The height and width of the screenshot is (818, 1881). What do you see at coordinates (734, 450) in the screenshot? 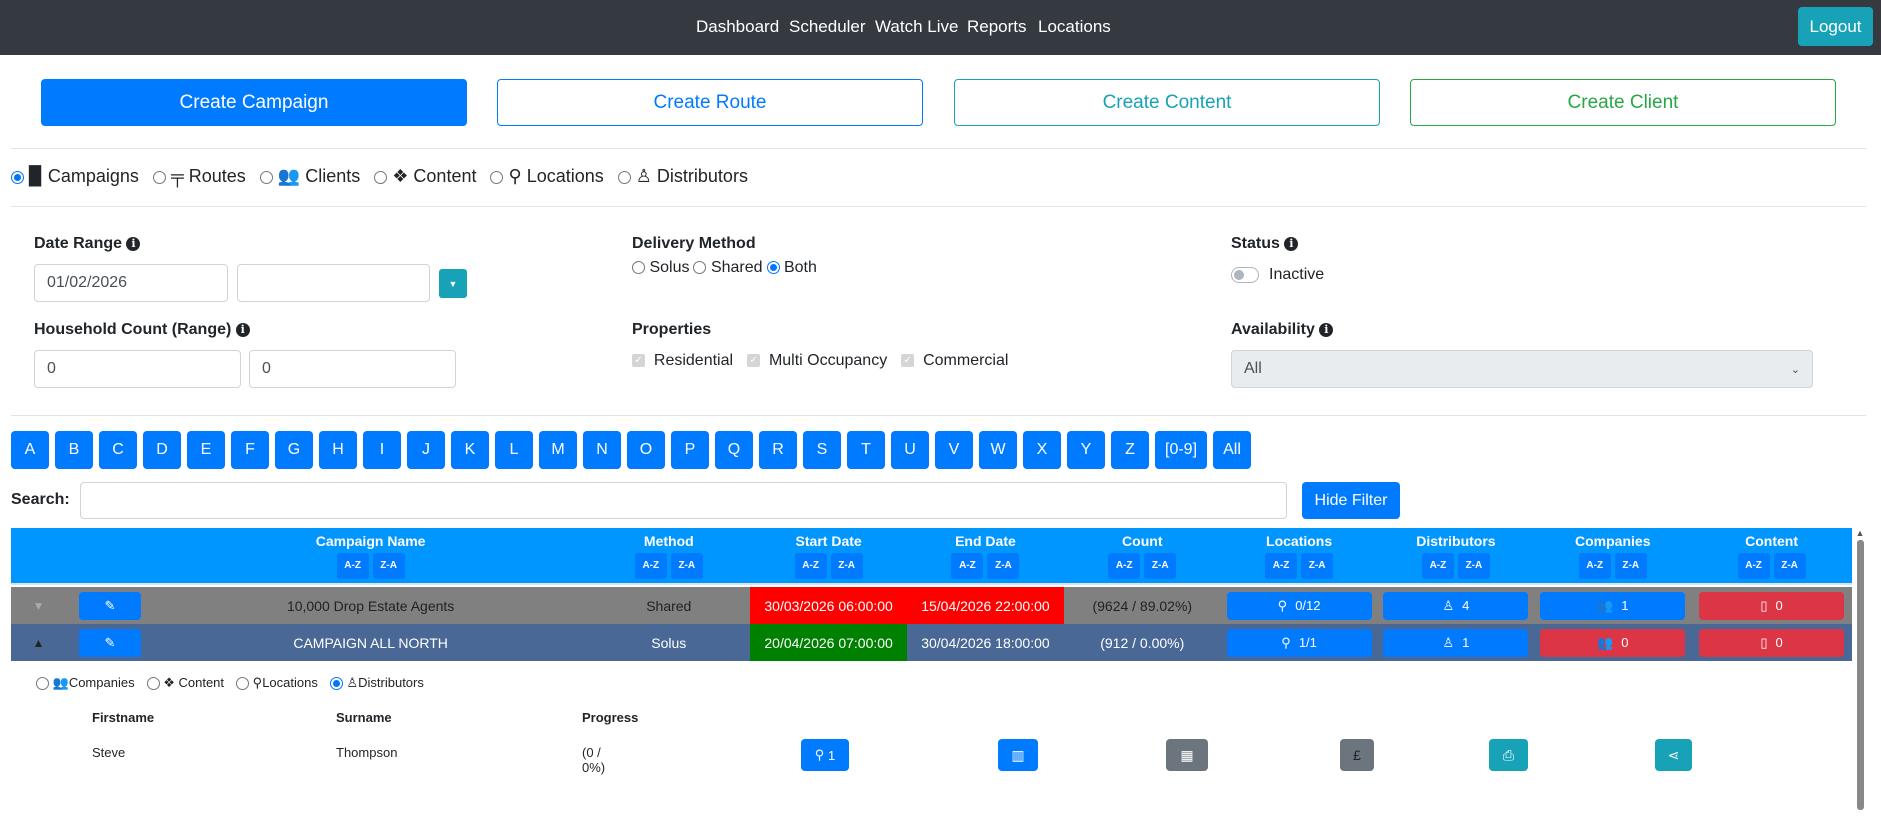
I see `letter-filter-button: Q` at bounding box center [734, 450].